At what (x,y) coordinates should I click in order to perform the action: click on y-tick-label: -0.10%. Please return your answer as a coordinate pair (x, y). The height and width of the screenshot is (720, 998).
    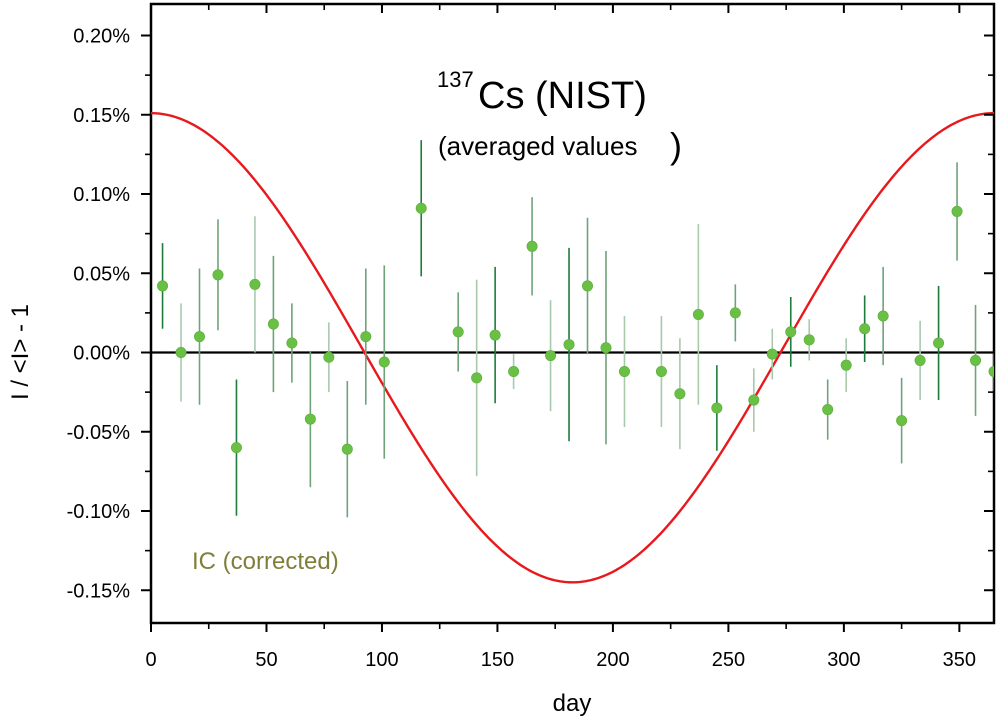
    Looking at the image, I should click on (99, 512).